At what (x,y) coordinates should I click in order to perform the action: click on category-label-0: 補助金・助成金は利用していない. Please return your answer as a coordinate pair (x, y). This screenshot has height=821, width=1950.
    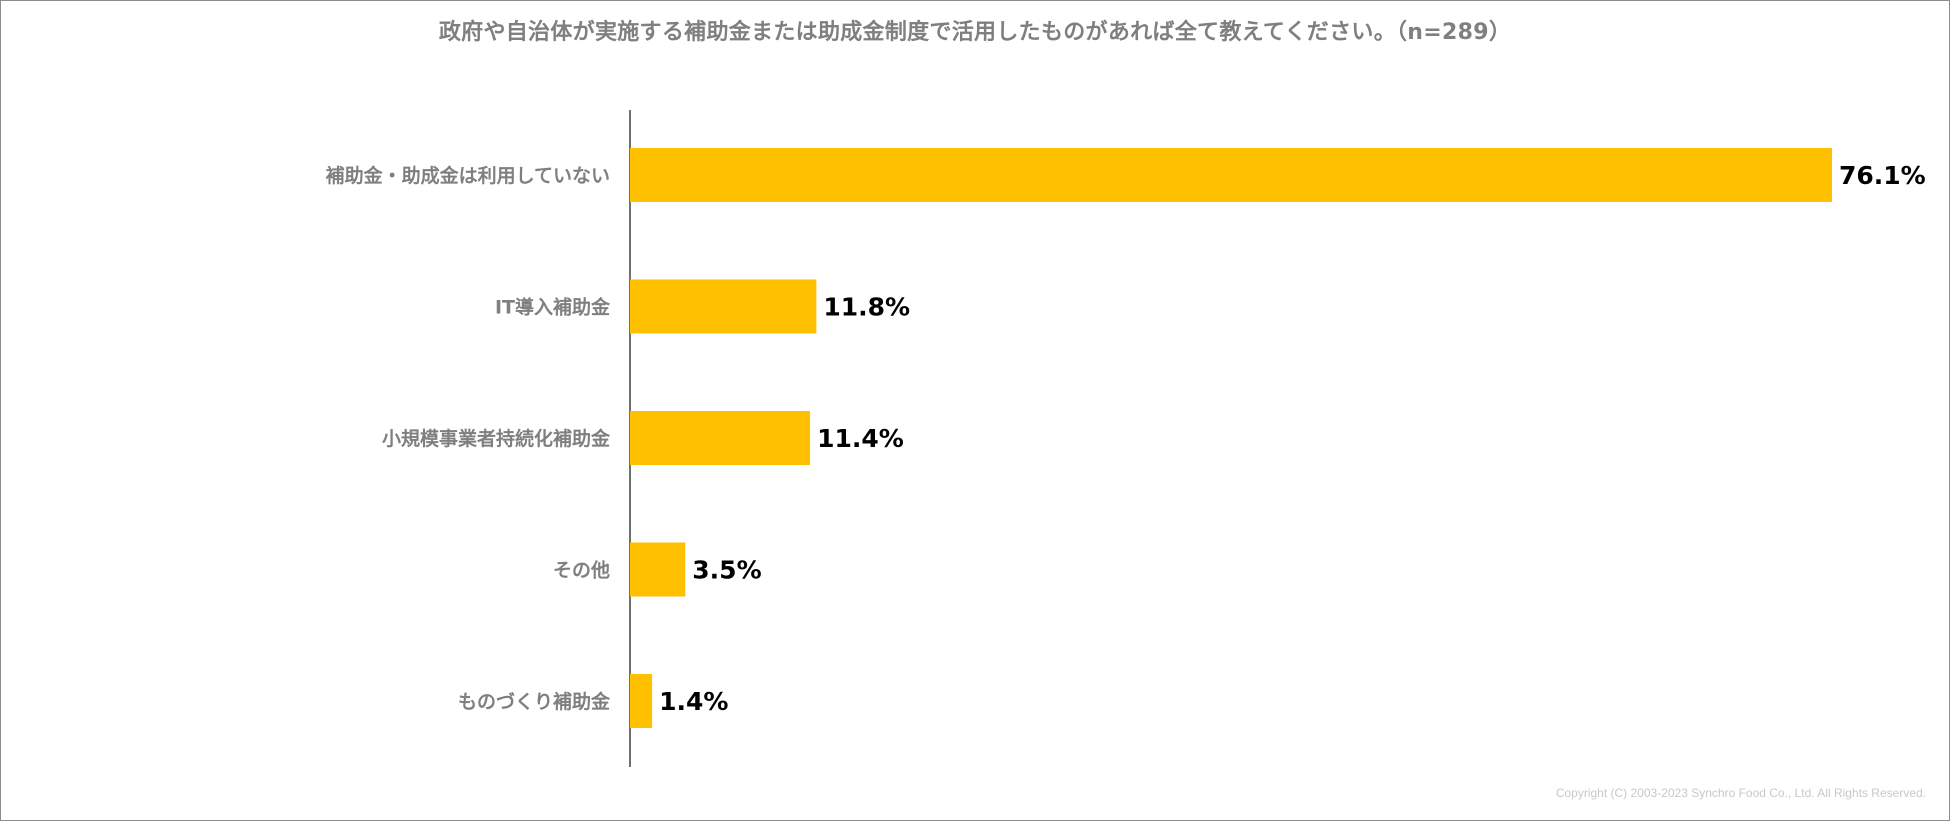
    Looking at the image, I should click on (467, 175).